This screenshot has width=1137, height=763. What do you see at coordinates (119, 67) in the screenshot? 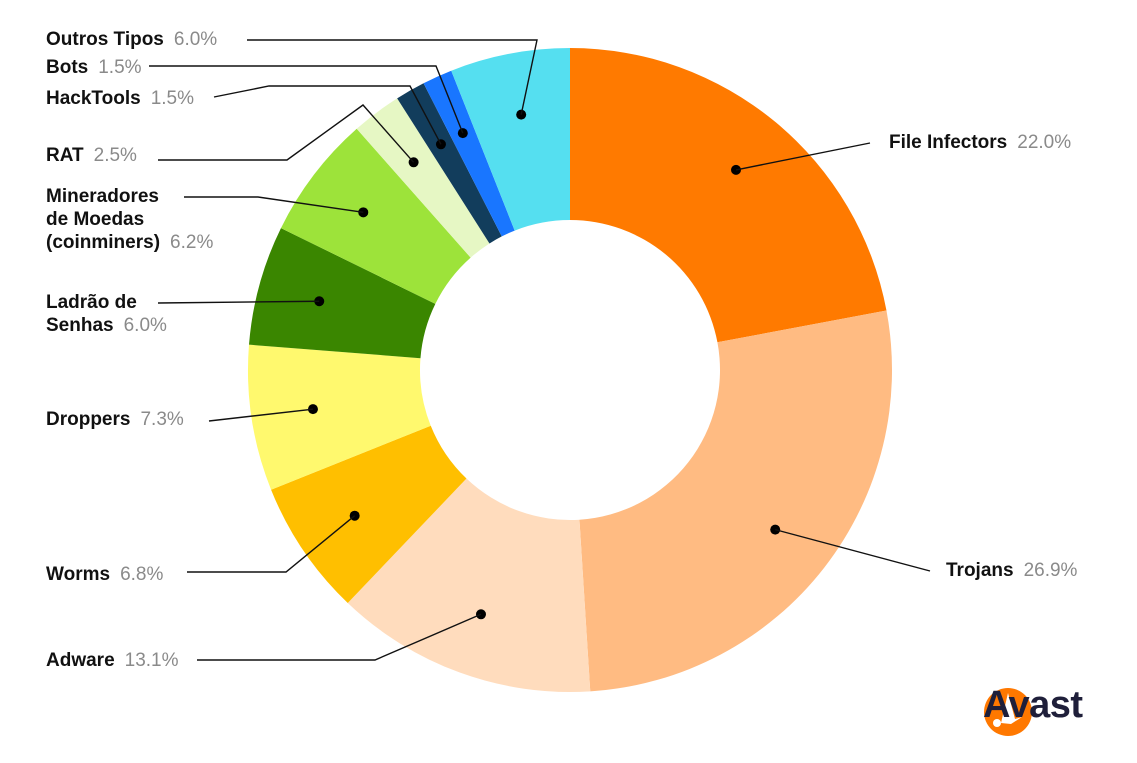
I see `label-value-bots: 1.5%` at bounding box center [119, 67].